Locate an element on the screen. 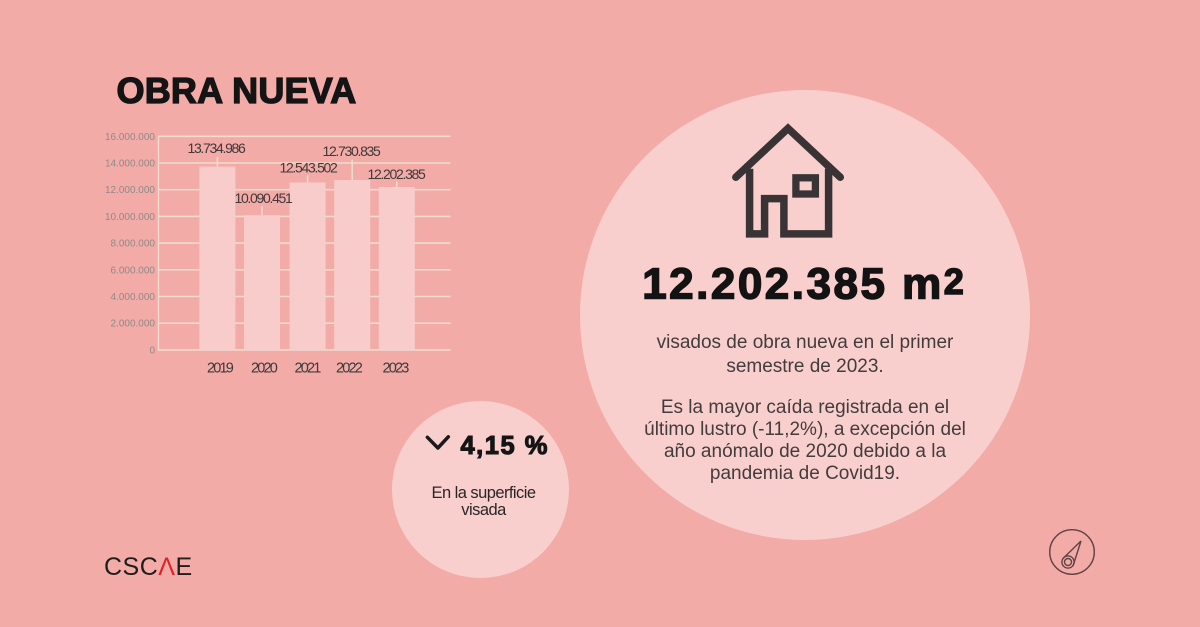 Image resolution: width=1200 pixels, height=627 pixels. svg-text: 12.543.502 is located at coordinates (308, 167).